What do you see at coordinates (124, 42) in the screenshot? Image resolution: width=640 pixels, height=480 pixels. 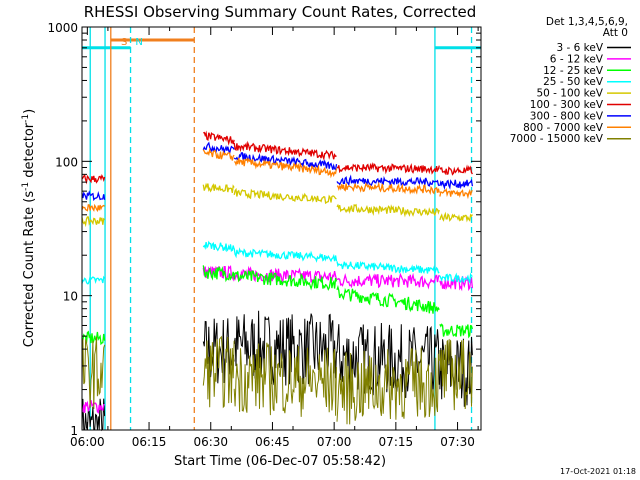 I see `marker-s: S` at bounding box center [124, 42].